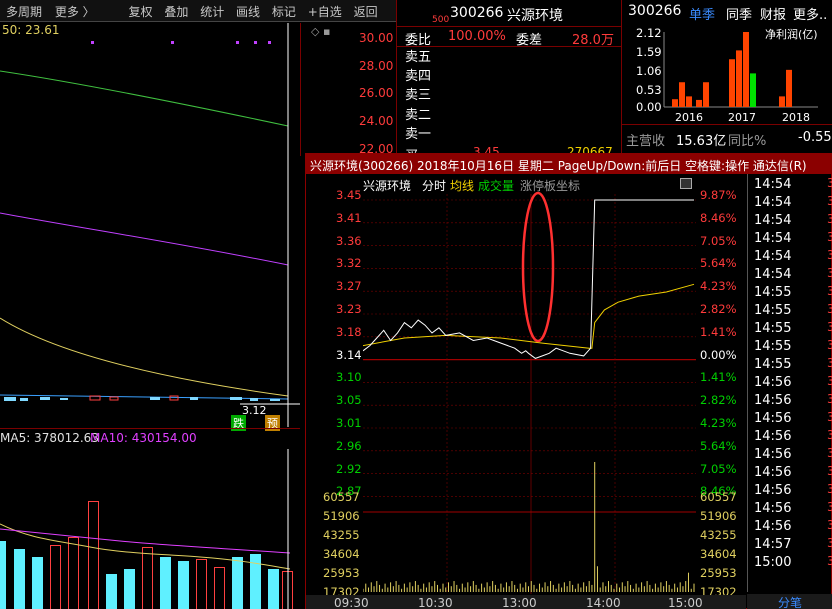 This screenshot has width=832, height=609. What do you see at coordinates (24, 12) in the screenshot?
I see `multi-period-button: 多周期` at bounding box center [24, 12].